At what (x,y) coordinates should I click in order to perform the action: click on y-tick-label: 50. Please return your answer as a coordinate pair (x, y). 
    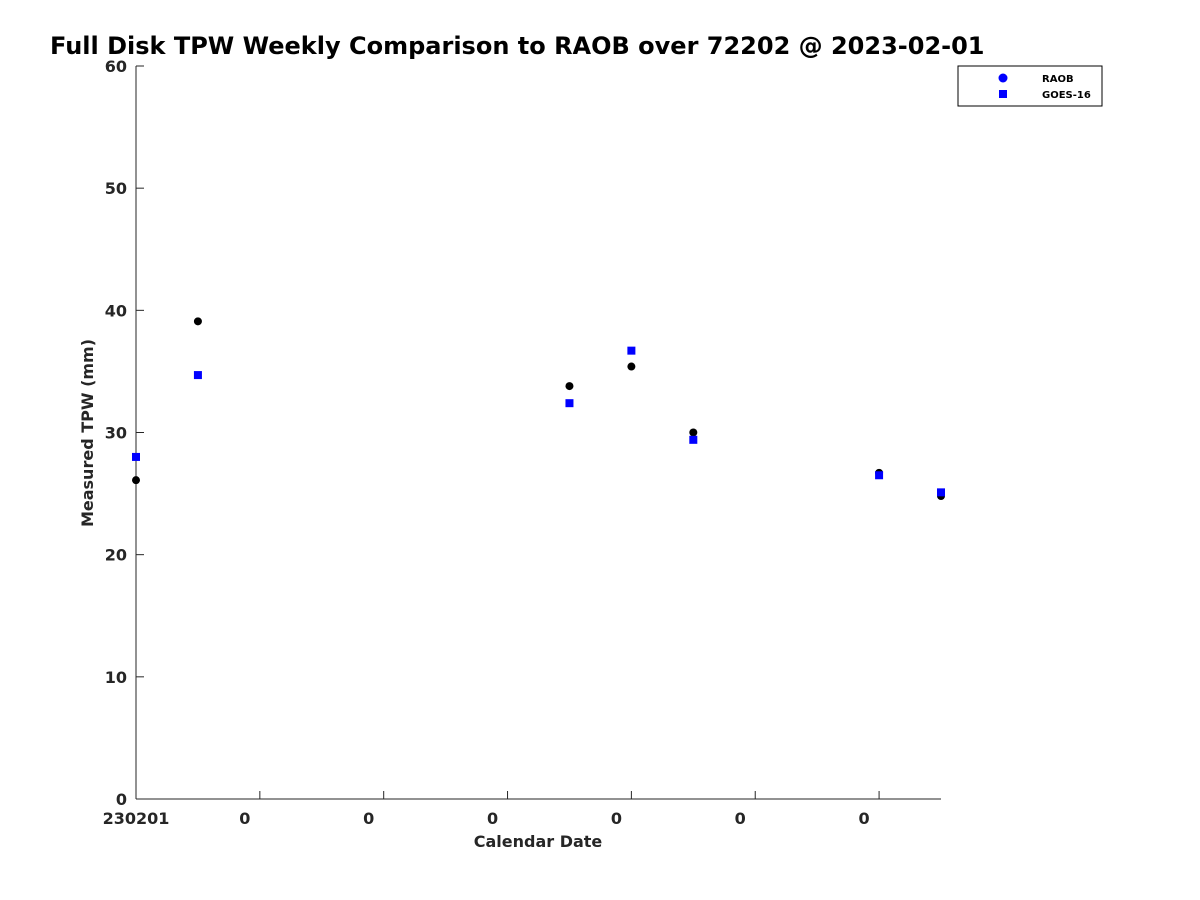
    Looking at the image, I should click on (116, 188).